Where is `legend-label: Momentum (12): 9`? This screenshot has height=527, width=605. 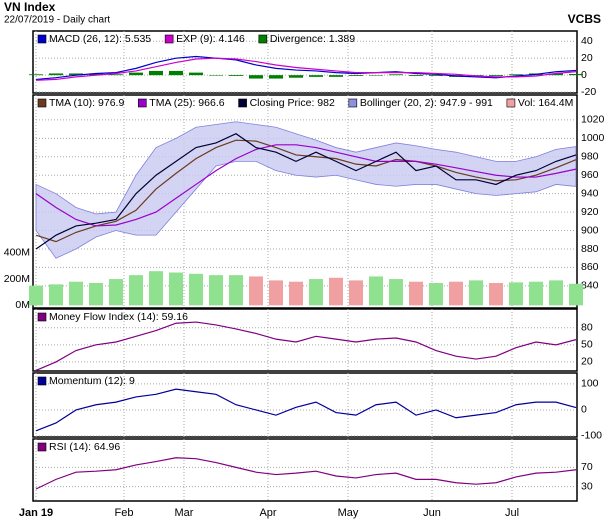 legend-label: Momentum (12): 9 is located at coordinates (92, 381).